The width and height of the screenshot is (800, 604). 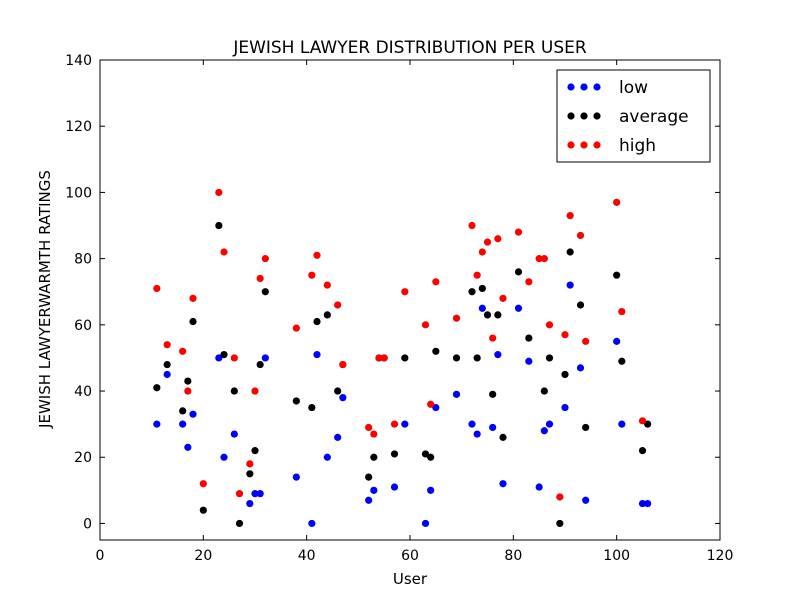 I want to click on y-tick-label: 40, so click(x=83, y=392).